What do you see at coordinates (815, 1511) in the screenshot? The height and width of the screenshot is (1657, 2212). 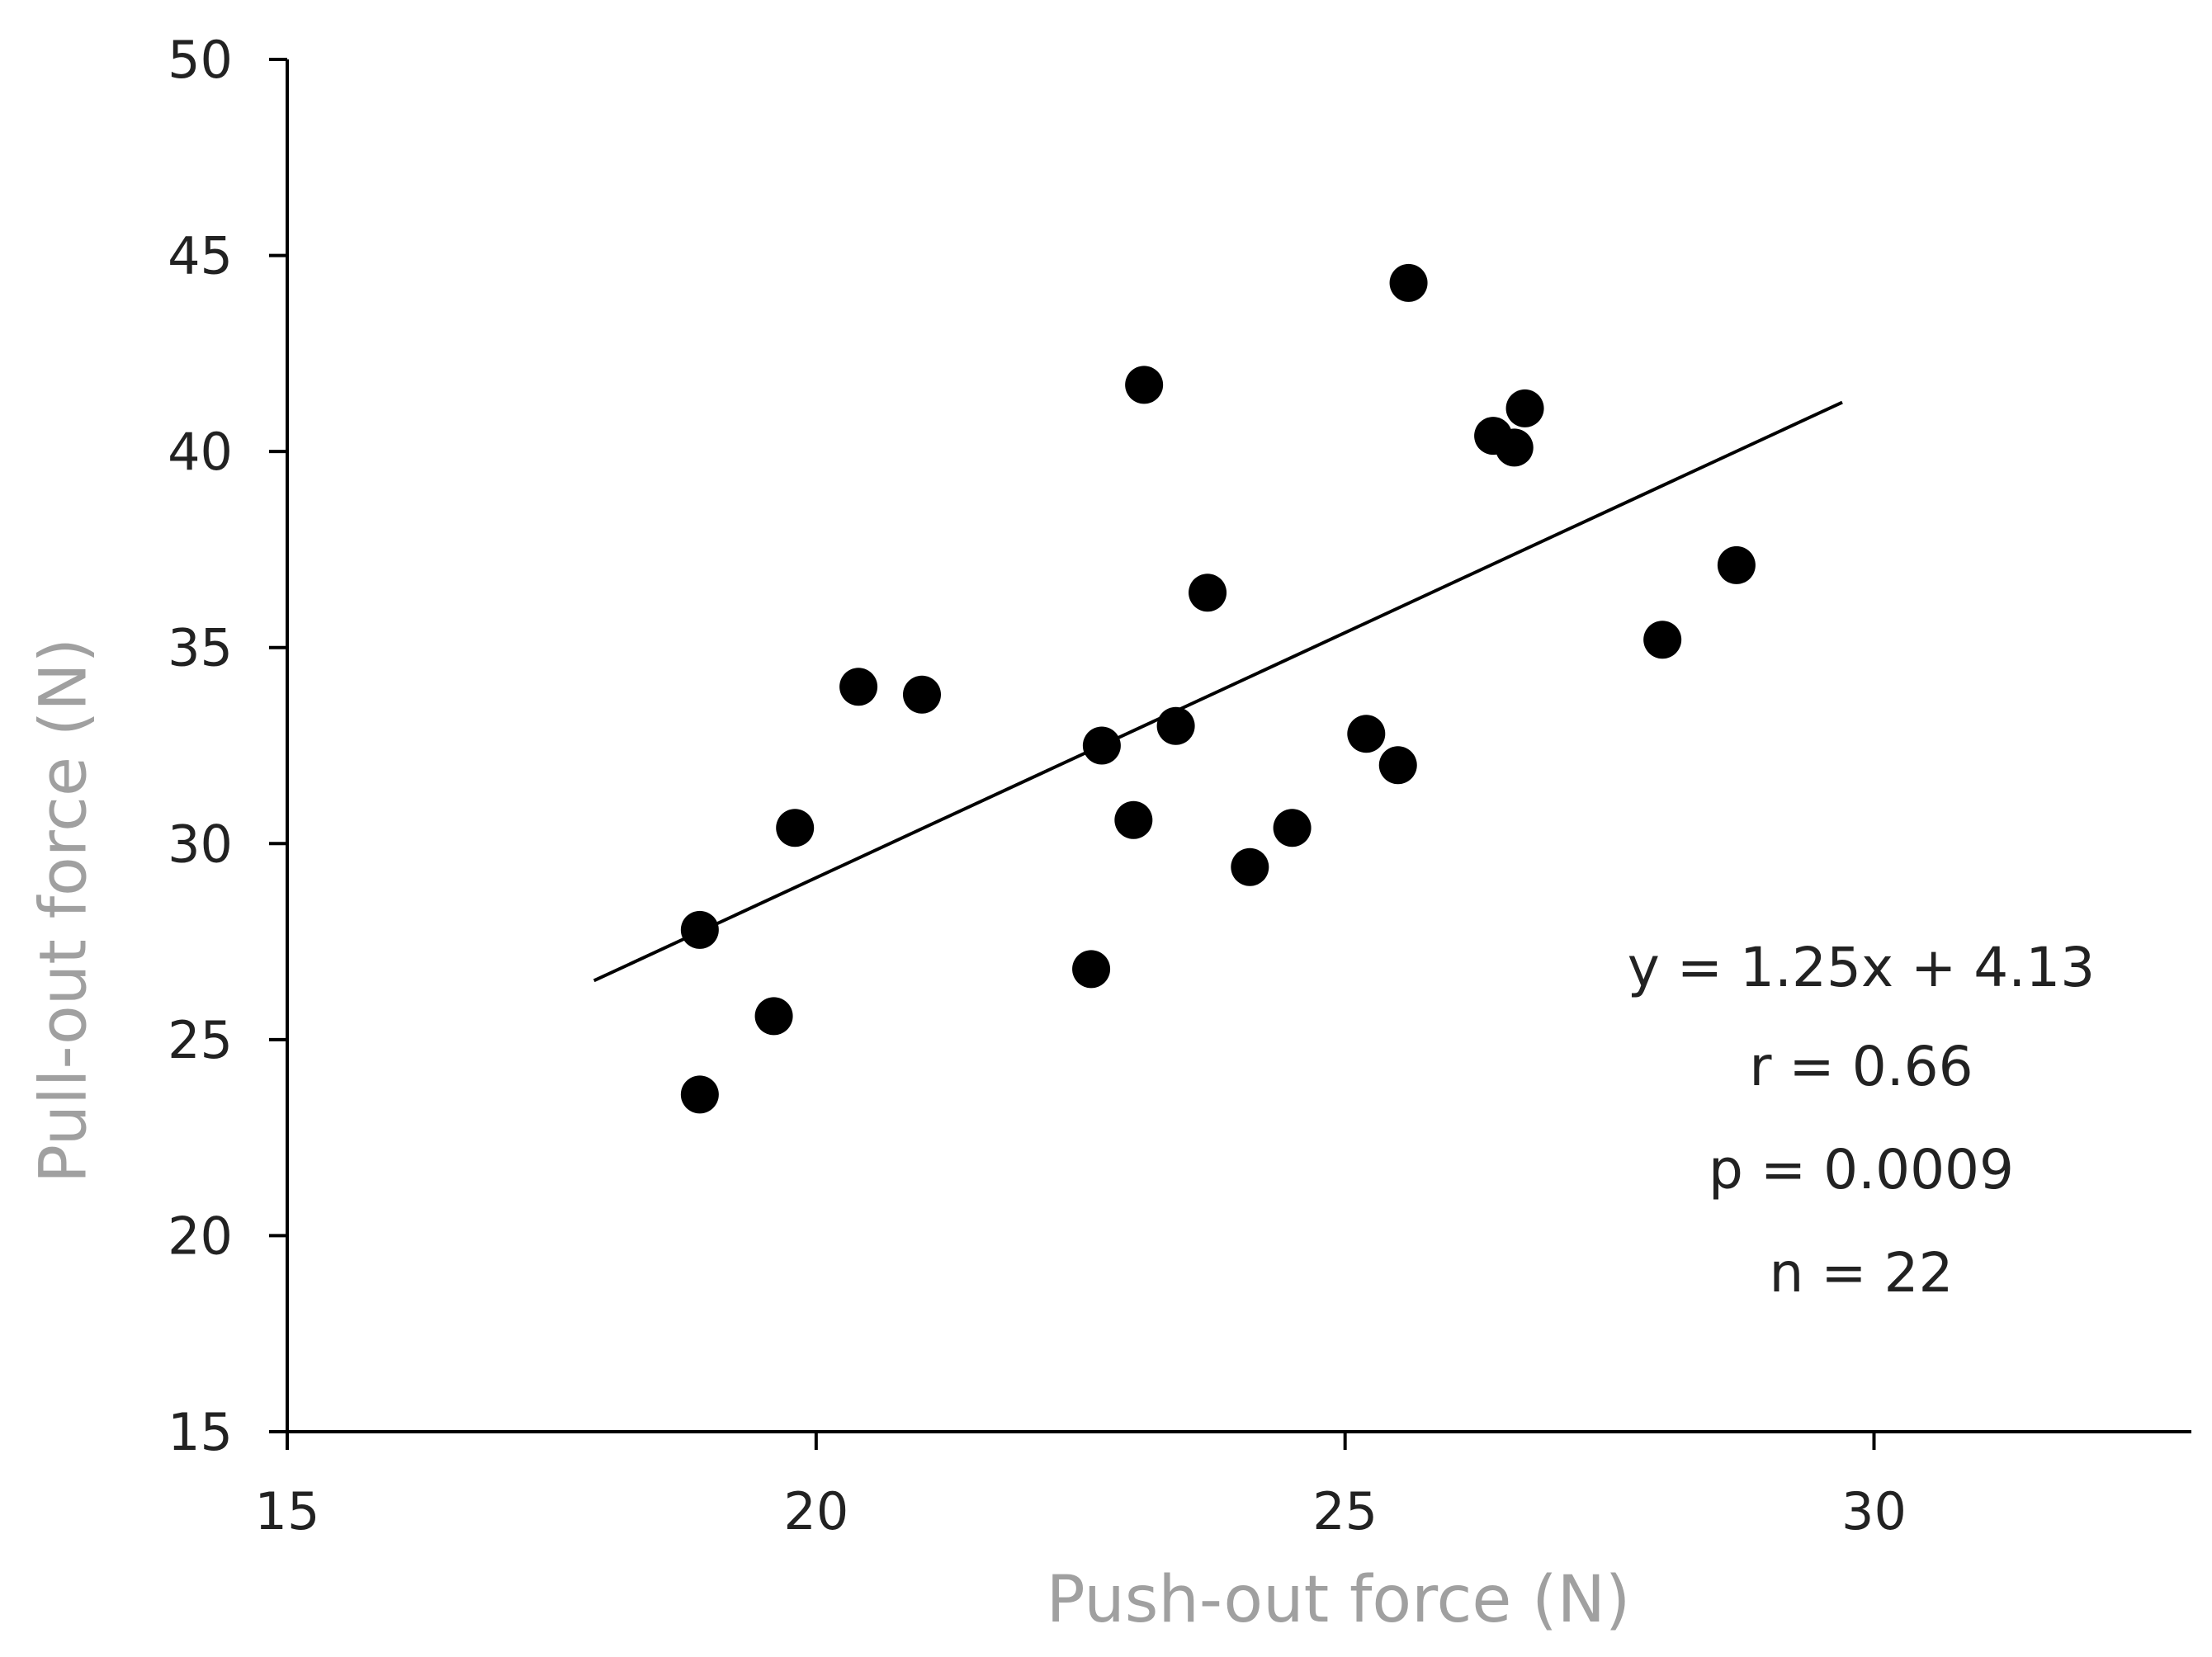 I see `x-tick-label: 20` at bounding box center [815, 1511].